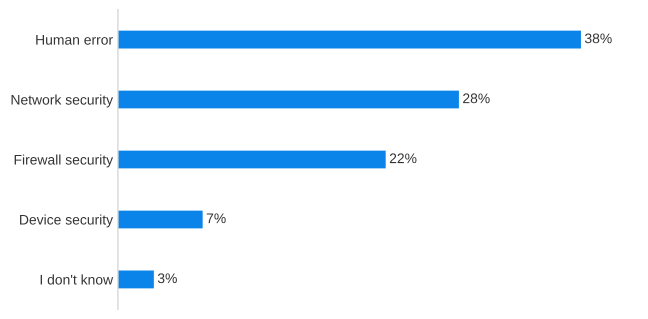 Image resolution: width=648 pixels, height=319 pixels. I want to click on y-tick-label: Network security, so click(63, 101).